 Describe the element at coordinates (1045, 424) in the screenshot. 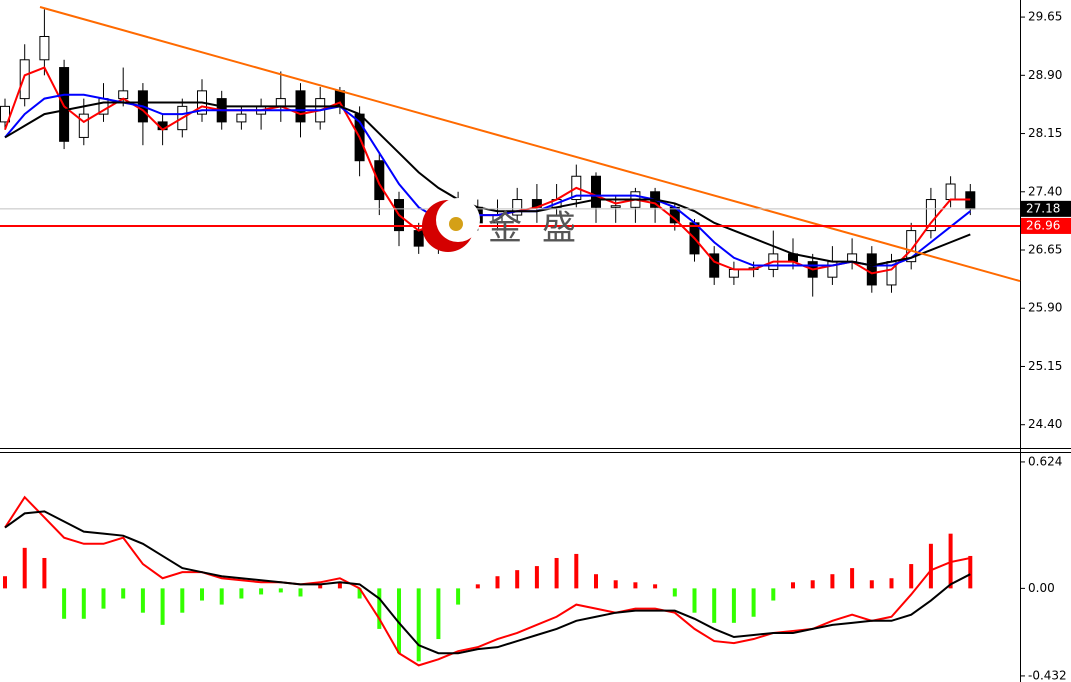

I see `y-tick-label: 24.40` at that location.